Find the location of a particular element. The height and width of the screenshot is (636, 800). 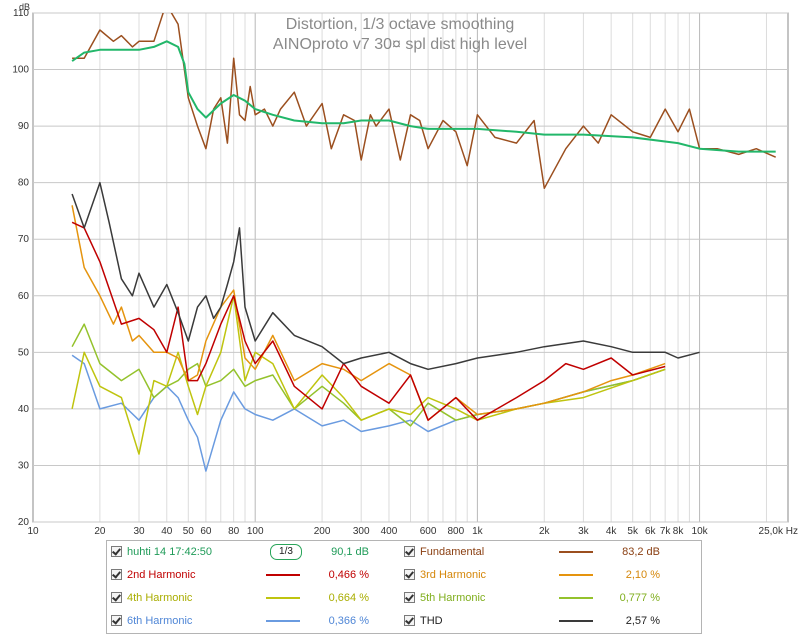

x-tick-label: 100 is located at coordinates (255, 531).